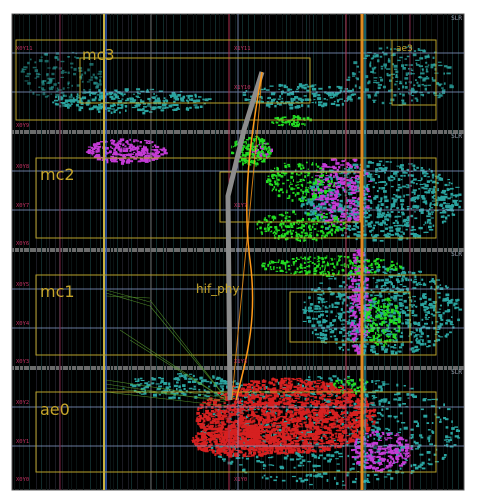 The image size is (478, 501). Describe the element at coordinates (22, 206) in the screenshot. I see `clock-region-label: X0Y7` at that location.